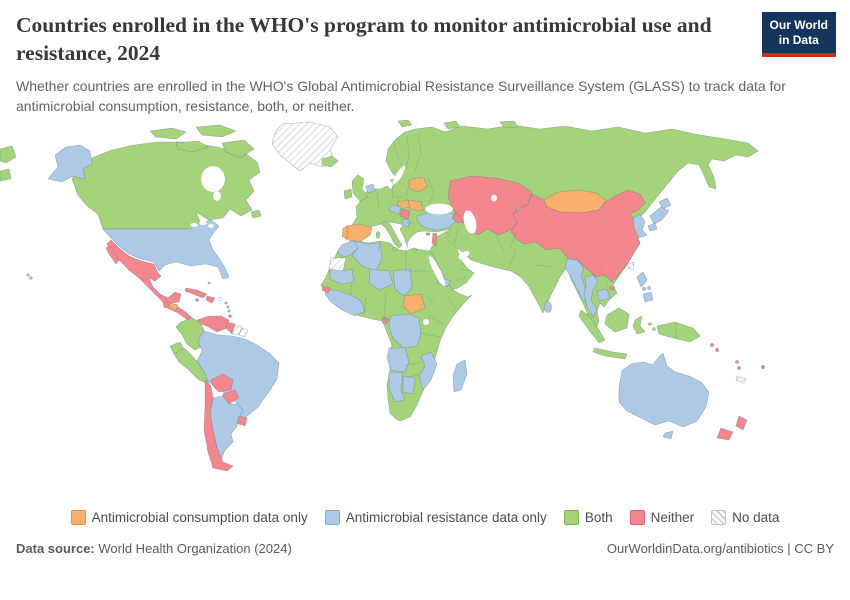  What do you see at coordinates (330, 161) in the screenshot?
I see `region-iceland` at bounding box center [330, 161].